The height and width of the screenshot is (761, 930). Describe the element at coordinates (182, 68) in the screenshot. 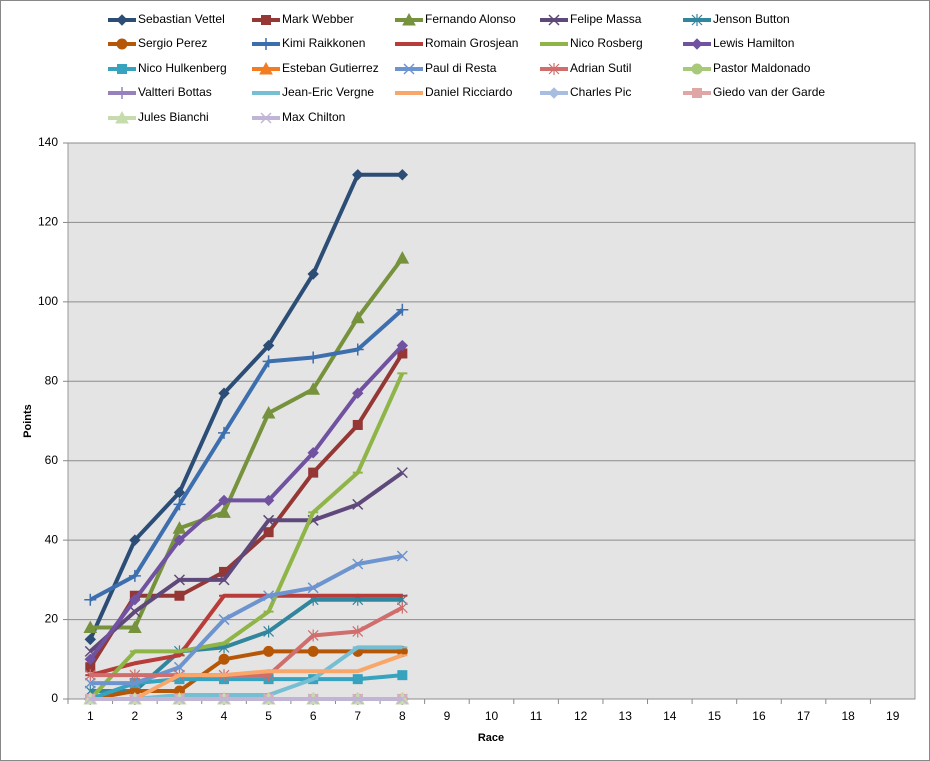

I see `legend-label: Nico Hulkenberg` at that location.